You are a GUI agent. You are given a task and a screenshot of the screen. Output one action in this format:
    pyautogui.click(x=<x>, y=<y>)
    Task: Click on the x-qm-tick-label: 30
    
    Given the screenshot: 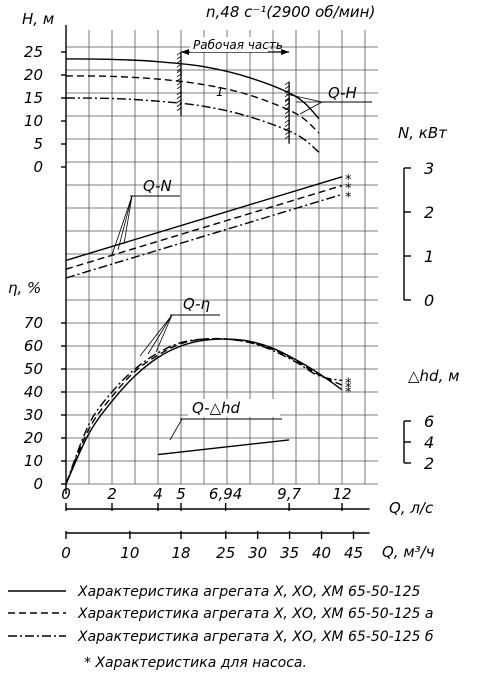 What is the action you would take?
    pyautogui.click(x=257, y=553)
    